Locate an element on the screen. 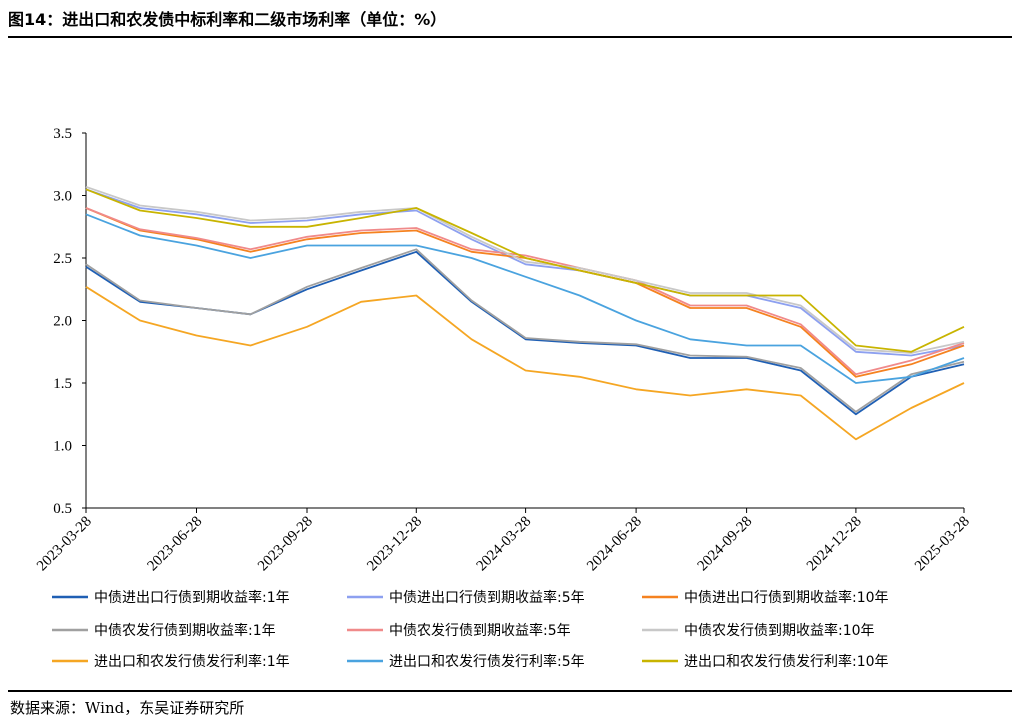 This screenshot has height=723, width=1020. figure-title: 图14：进出口和农发债中标利率和二级市场利率（单位：%） is located at coordinates (227, 19).